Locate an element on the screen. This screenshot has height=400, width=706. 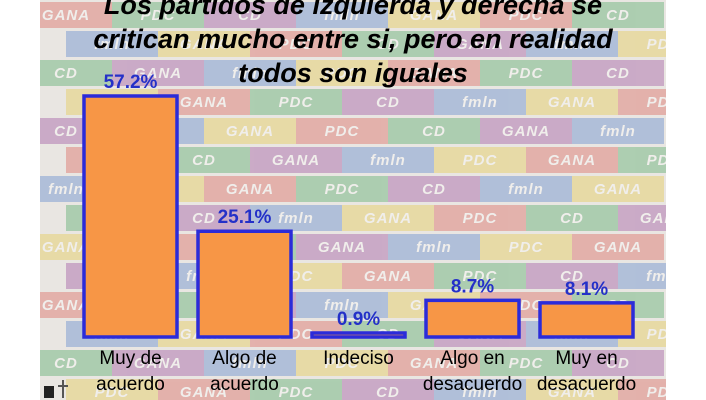
category-label-line: Muy en is located at coordinates (586, 358).